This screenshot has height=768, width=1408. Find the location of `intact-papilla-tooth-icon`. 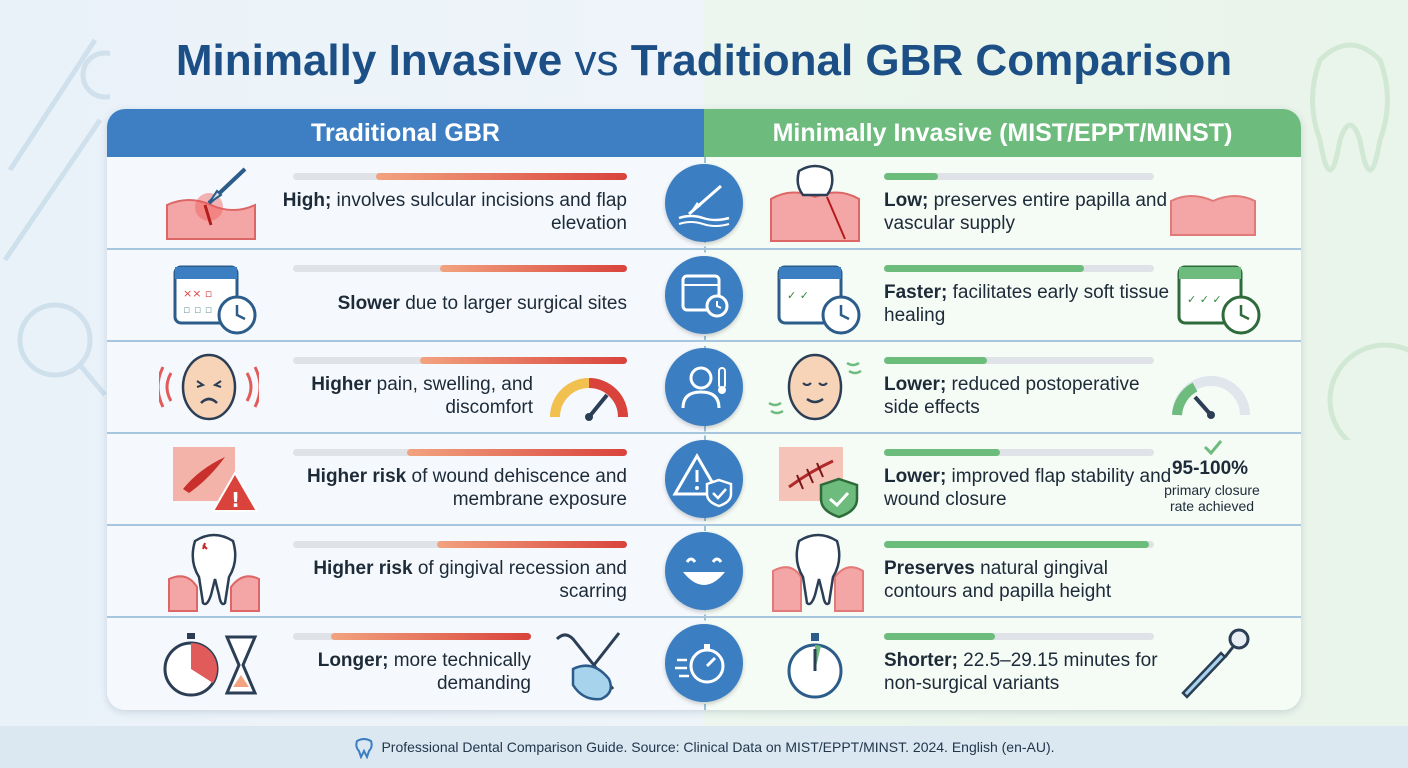

intact-papilla-tooth-icon is located at coordinates (815, 203).